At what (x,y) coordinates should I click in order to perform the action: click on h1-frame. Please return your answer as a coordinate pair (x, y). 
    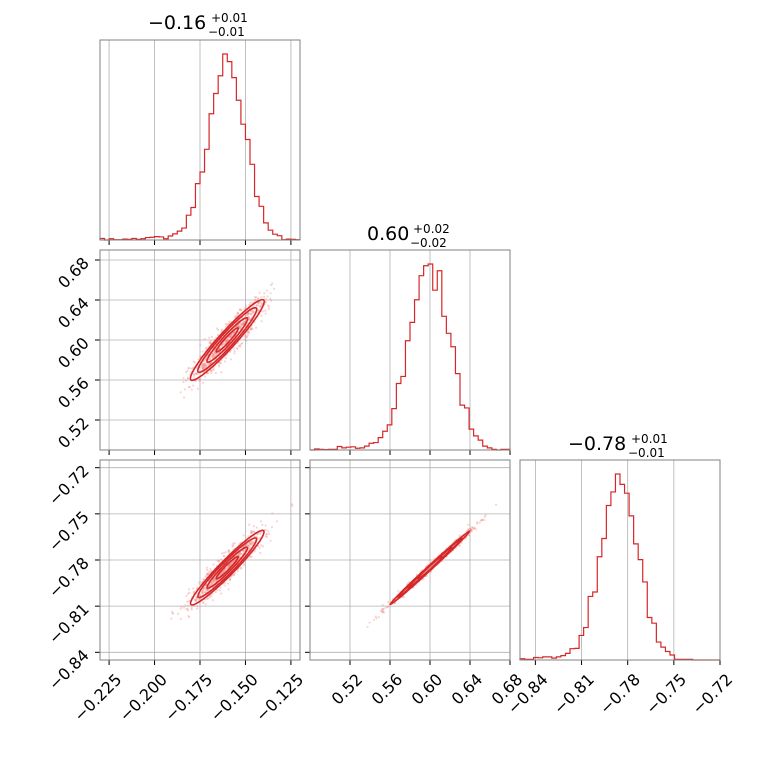
    Looking at the image, I should click on (200, 140).